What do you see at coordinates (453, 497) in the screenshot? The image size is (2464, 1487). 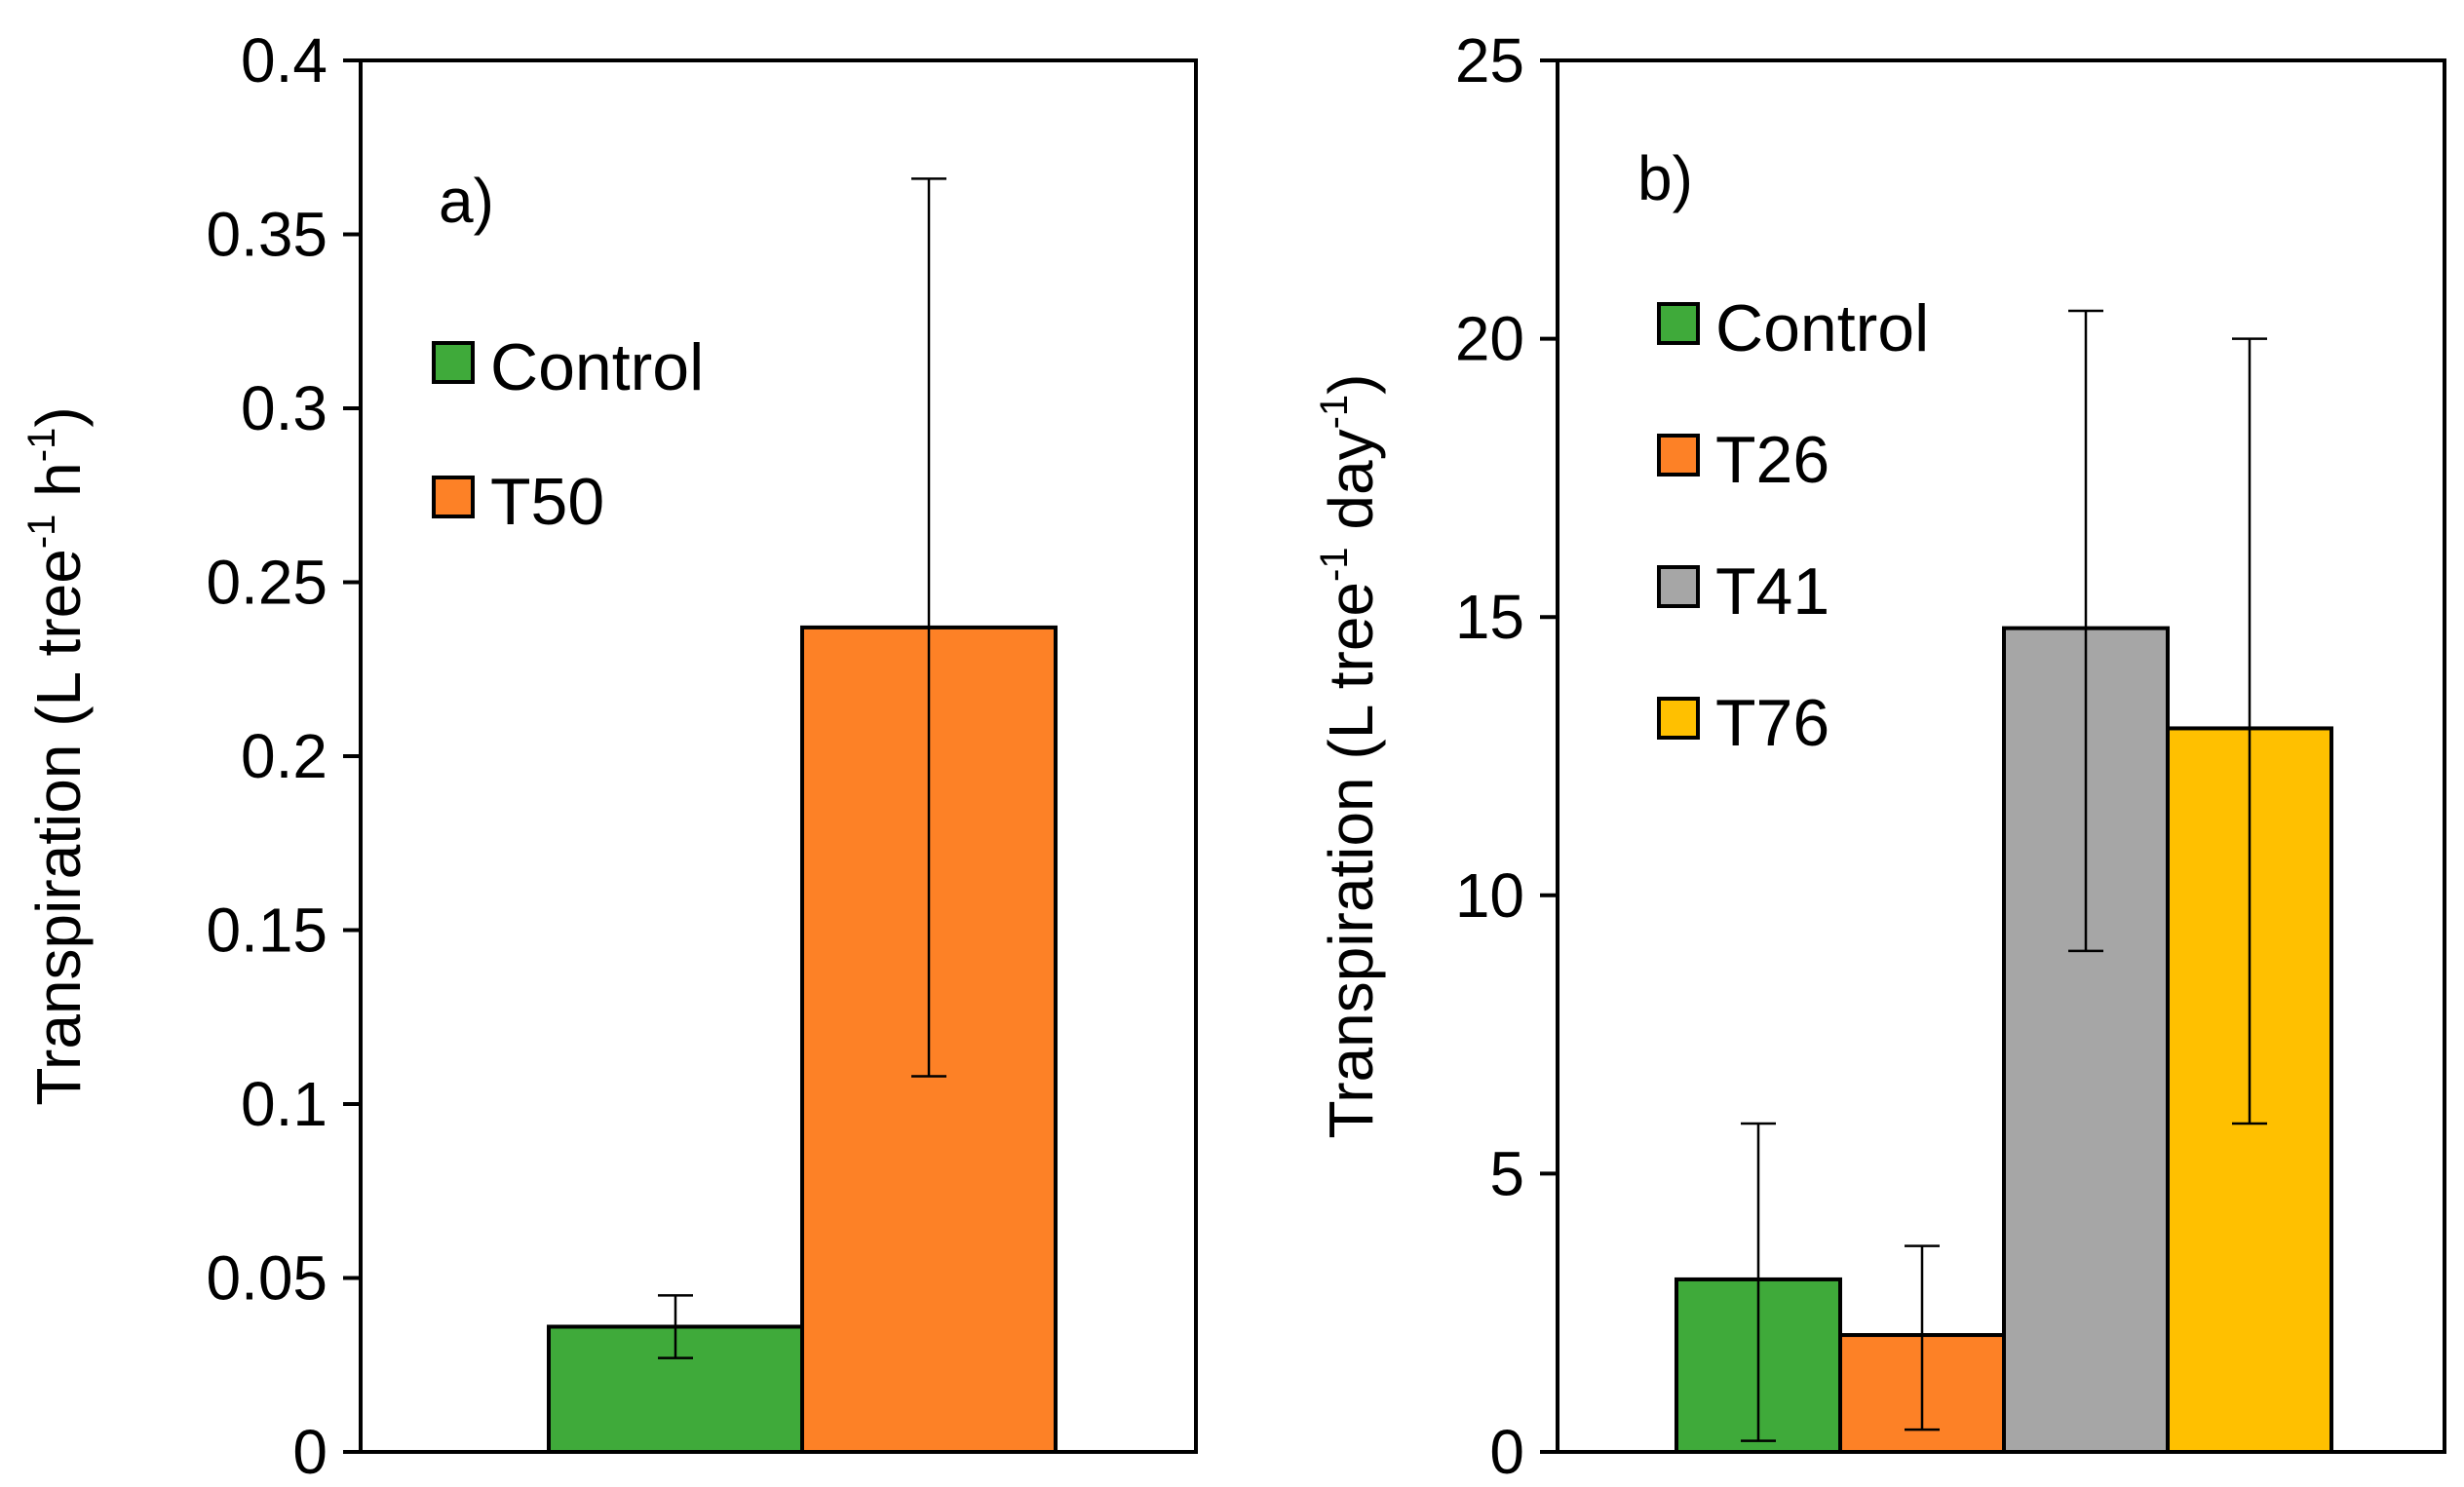 I see `legend-swatch-t50` at bounding box center [453, 497].